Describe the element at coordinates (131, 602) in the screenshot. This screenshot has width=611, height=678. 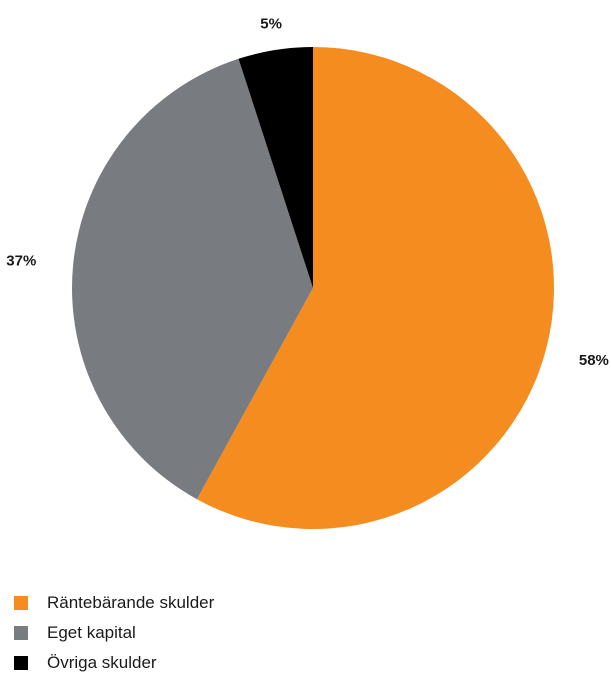
I see `legend-label-rantebarande-skulder: Räntebärande skulder` at that location.